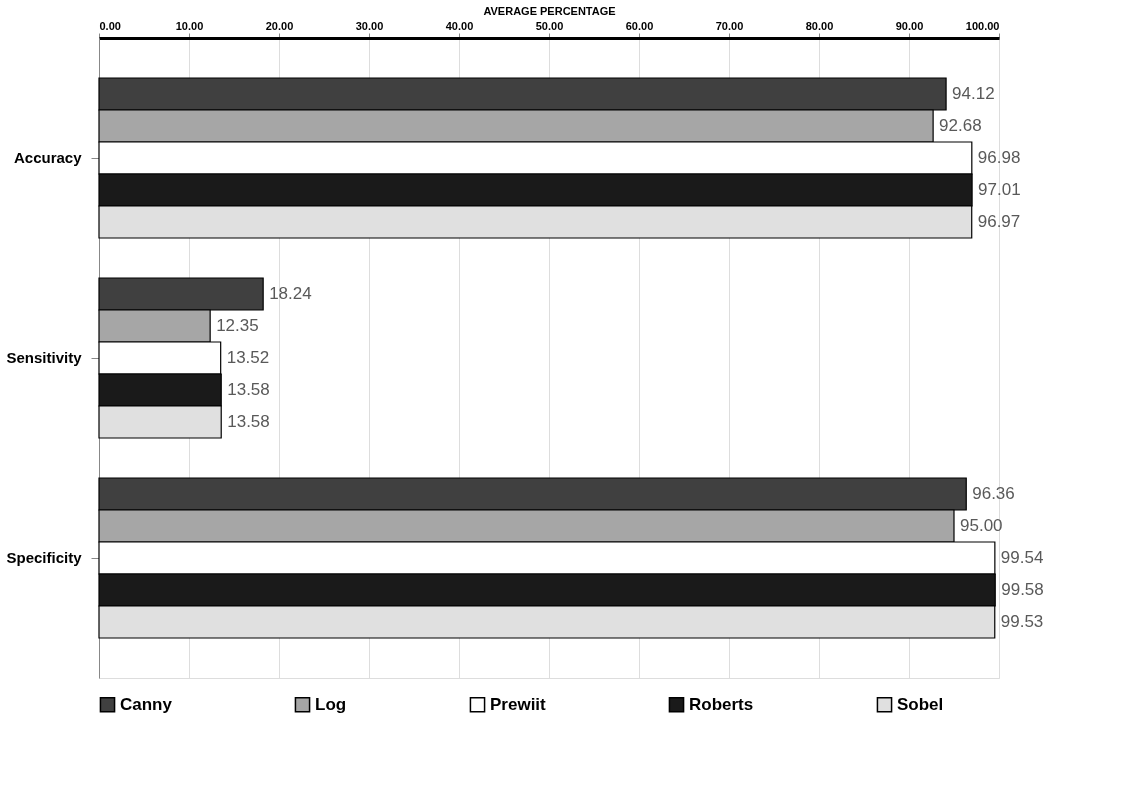 This screenshot has width=1145, height=796. Describe the element at coordinates (1022, 589) in the screenshot. I see `data-label: 99.58` at that location.